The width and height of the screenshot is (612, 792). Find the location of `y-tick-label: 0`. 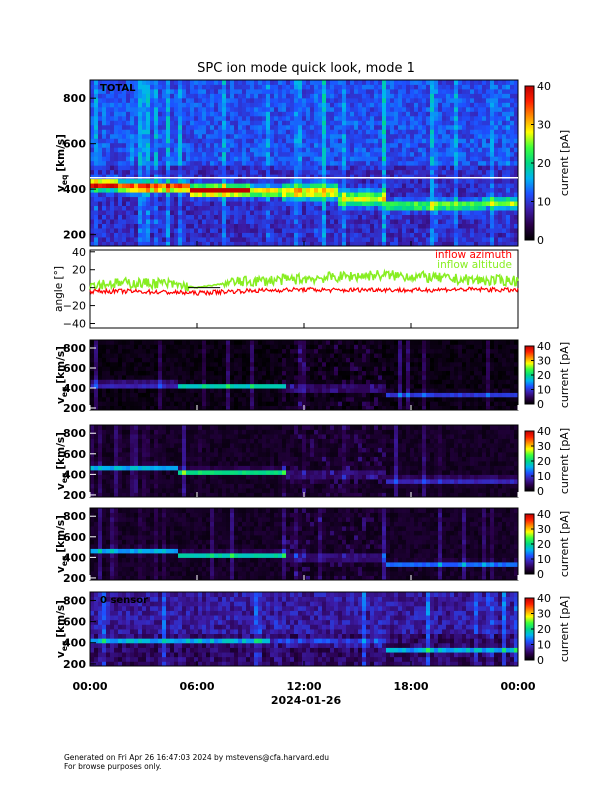

y-tick-label: 0 is located at coordinates (82, 288).